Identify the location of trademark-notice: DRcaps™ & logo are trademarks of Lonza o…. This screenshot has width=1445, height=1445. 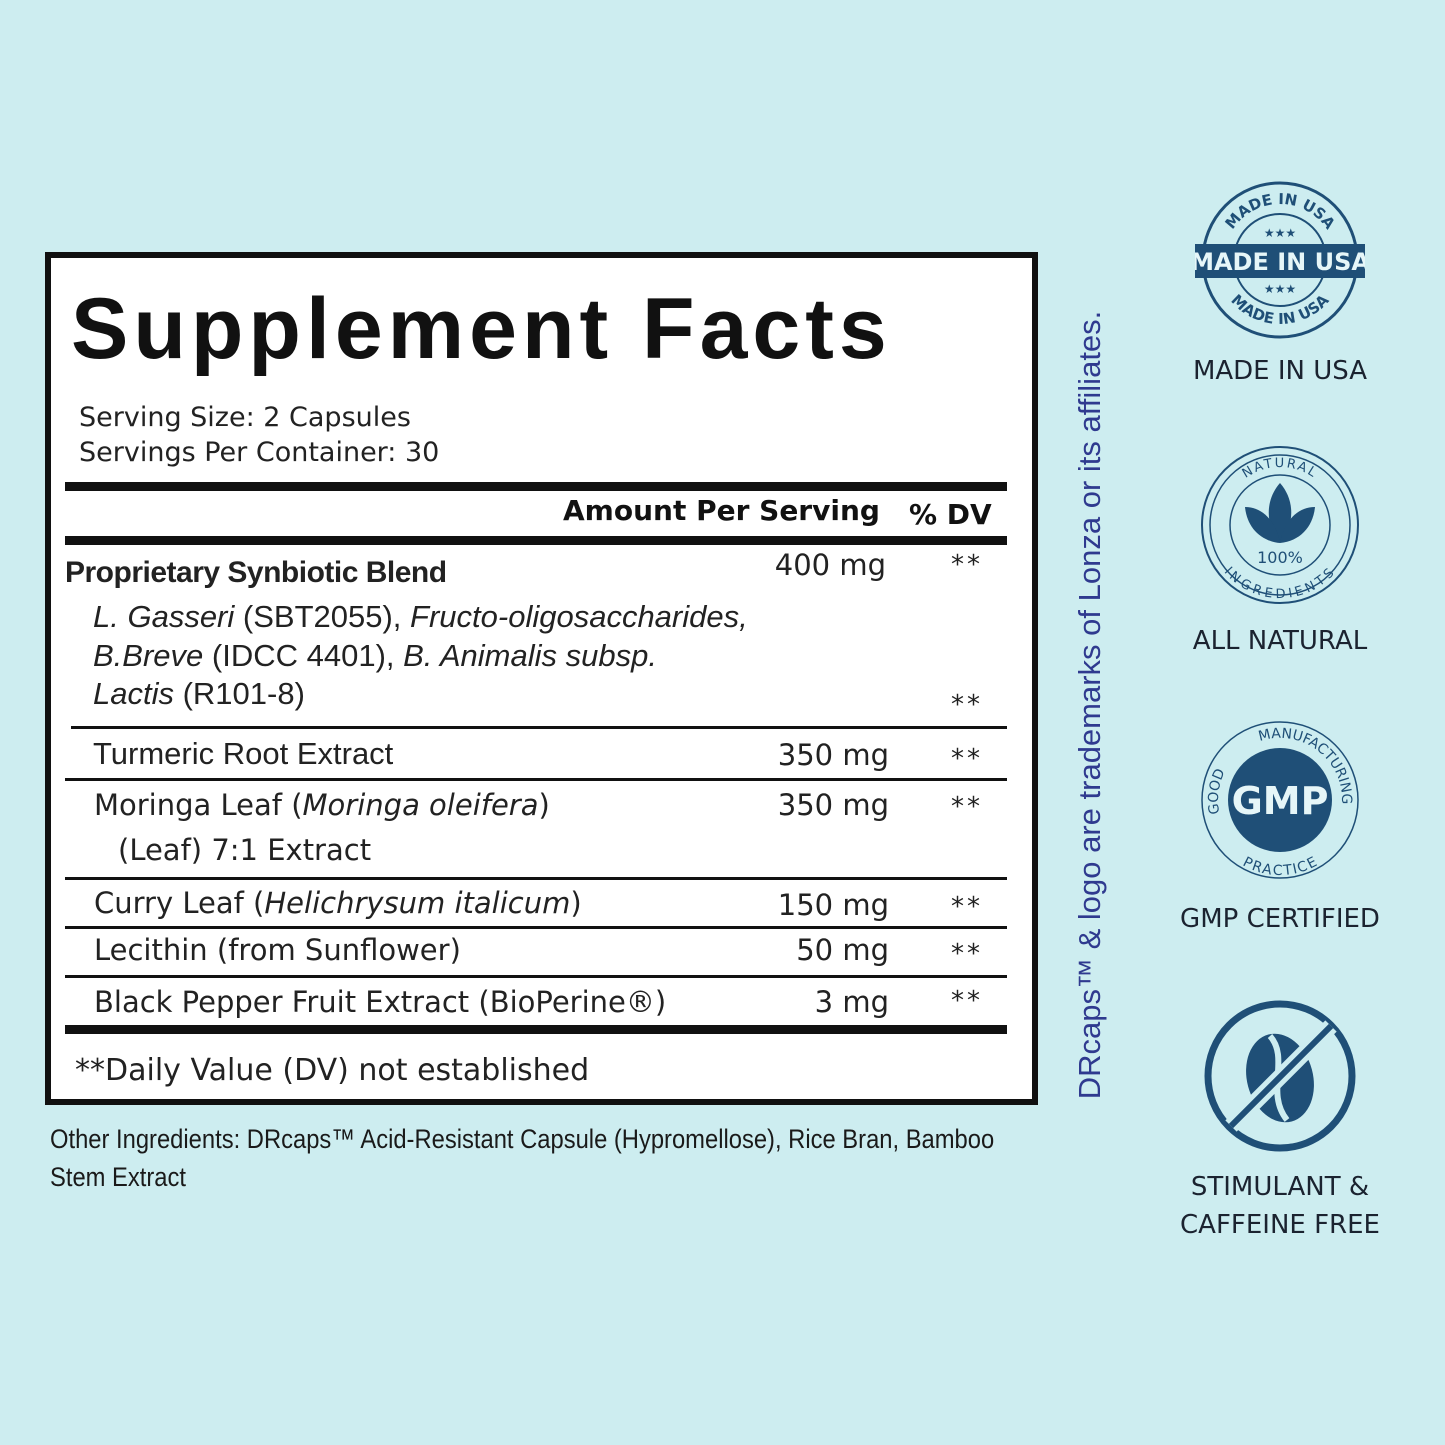
(1089, 705).